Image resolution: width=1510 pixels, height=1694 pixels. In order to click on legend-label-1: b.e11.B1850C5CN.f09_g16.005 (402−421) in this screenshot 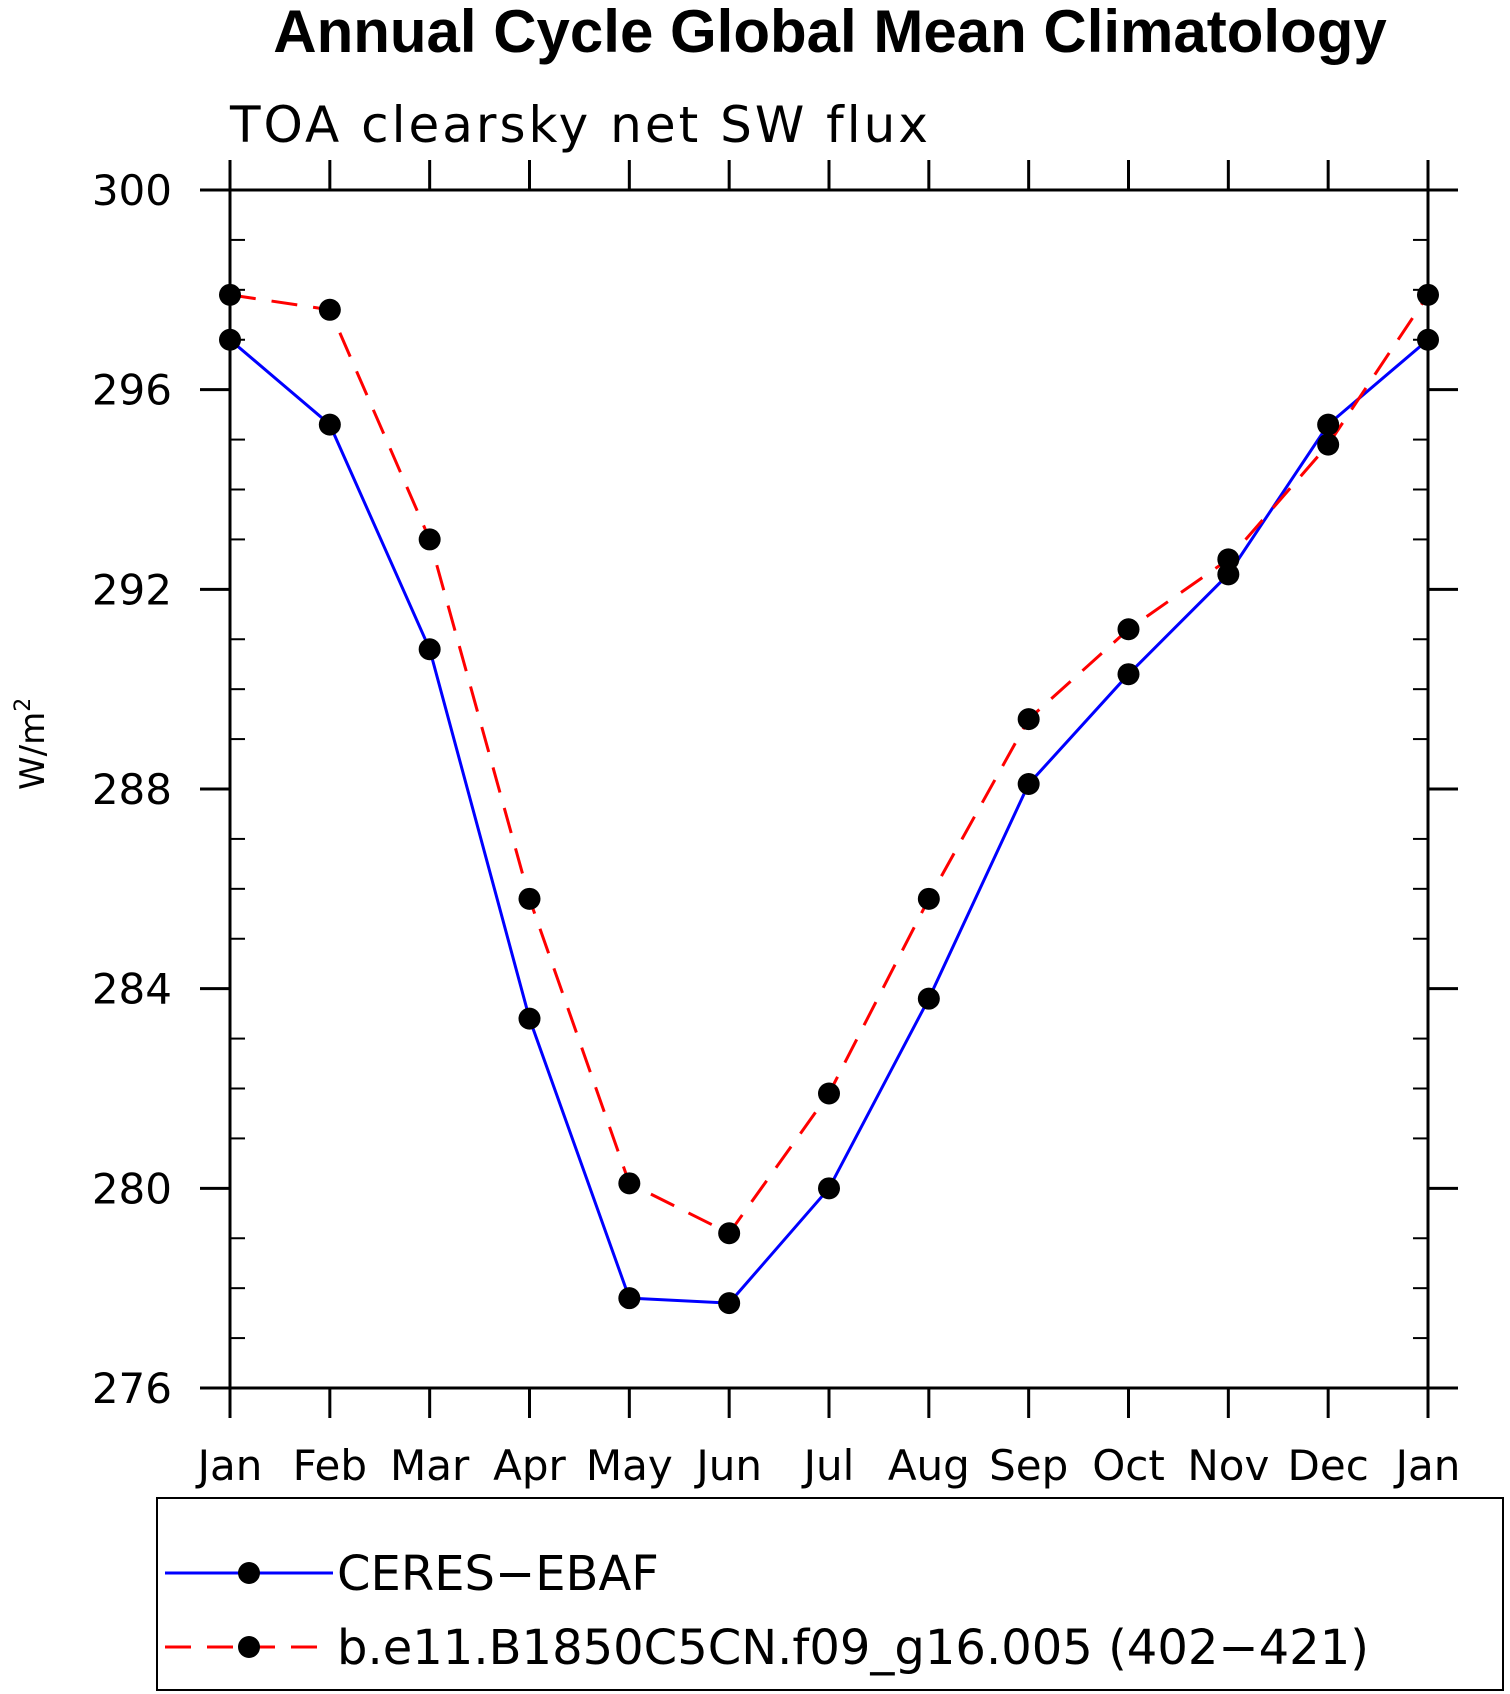, I will do `click(853, 1648)`.